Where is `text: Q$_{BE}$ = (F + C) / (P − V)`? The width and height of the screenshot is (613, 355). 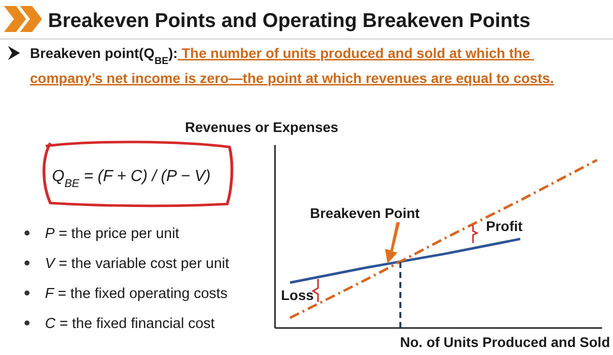
text: Q$_{BE}$ = (F + C) / (P − V) is located at coordinates (131, 179).